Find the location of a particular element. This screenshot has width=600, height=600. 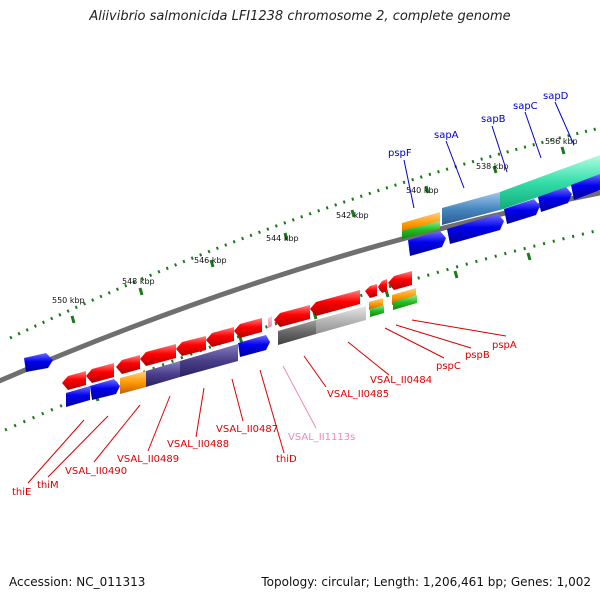

gene-label: pspB is located at coordinates (477, 355).